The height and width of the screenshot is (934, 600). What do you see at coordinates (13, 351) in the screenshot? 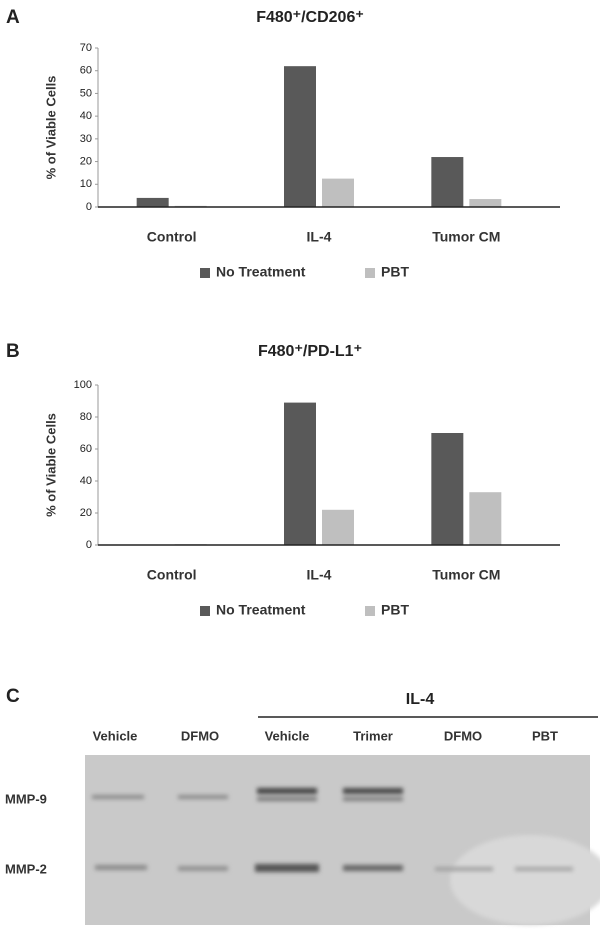
I see `panel-label: B` at bounding box center [13, 351].